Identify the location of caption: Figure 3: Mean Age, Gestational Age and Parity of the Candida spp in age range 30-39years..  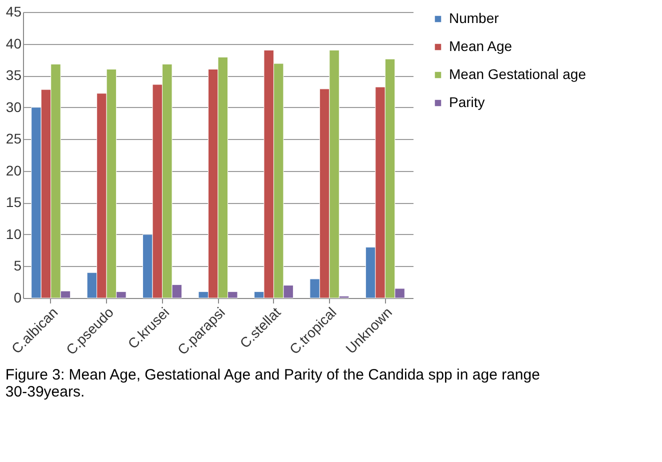
(272, 383).